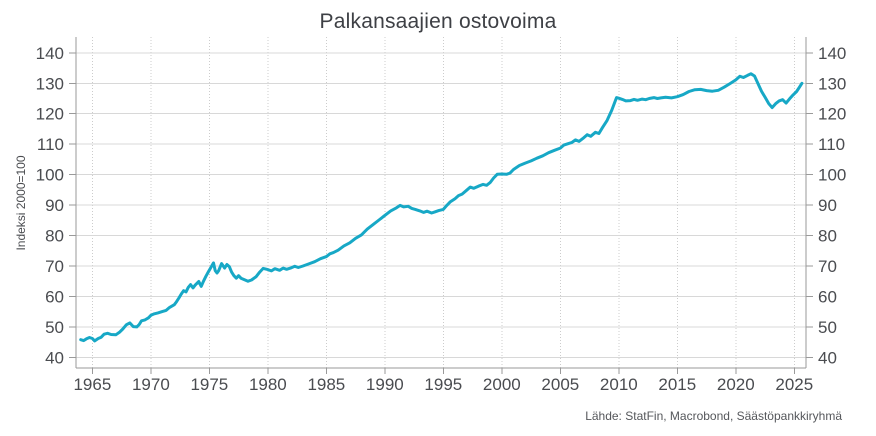 The image size is (876, 436). What do you see at coordinates (54, 327) in the screenshot?
I see `y-tick-label-left: 50` at bounding box center [54, 327].